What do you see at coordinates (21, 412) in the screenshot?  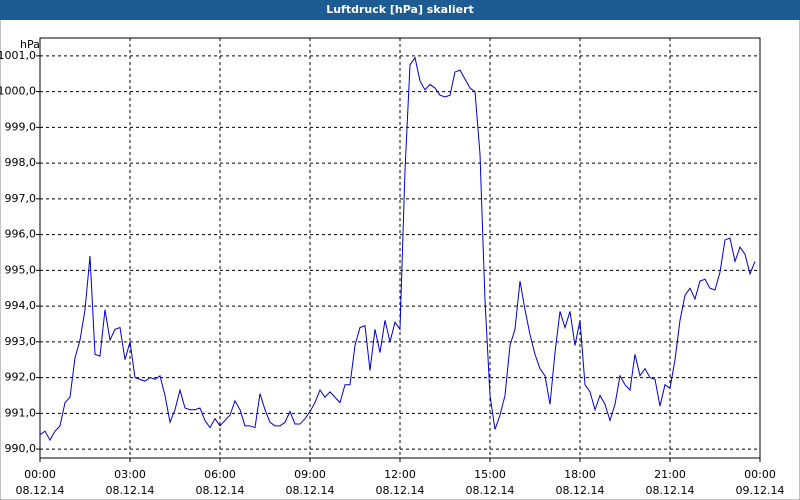 I see `y-tick-label: 991,0` at bounding box center [21, 412].